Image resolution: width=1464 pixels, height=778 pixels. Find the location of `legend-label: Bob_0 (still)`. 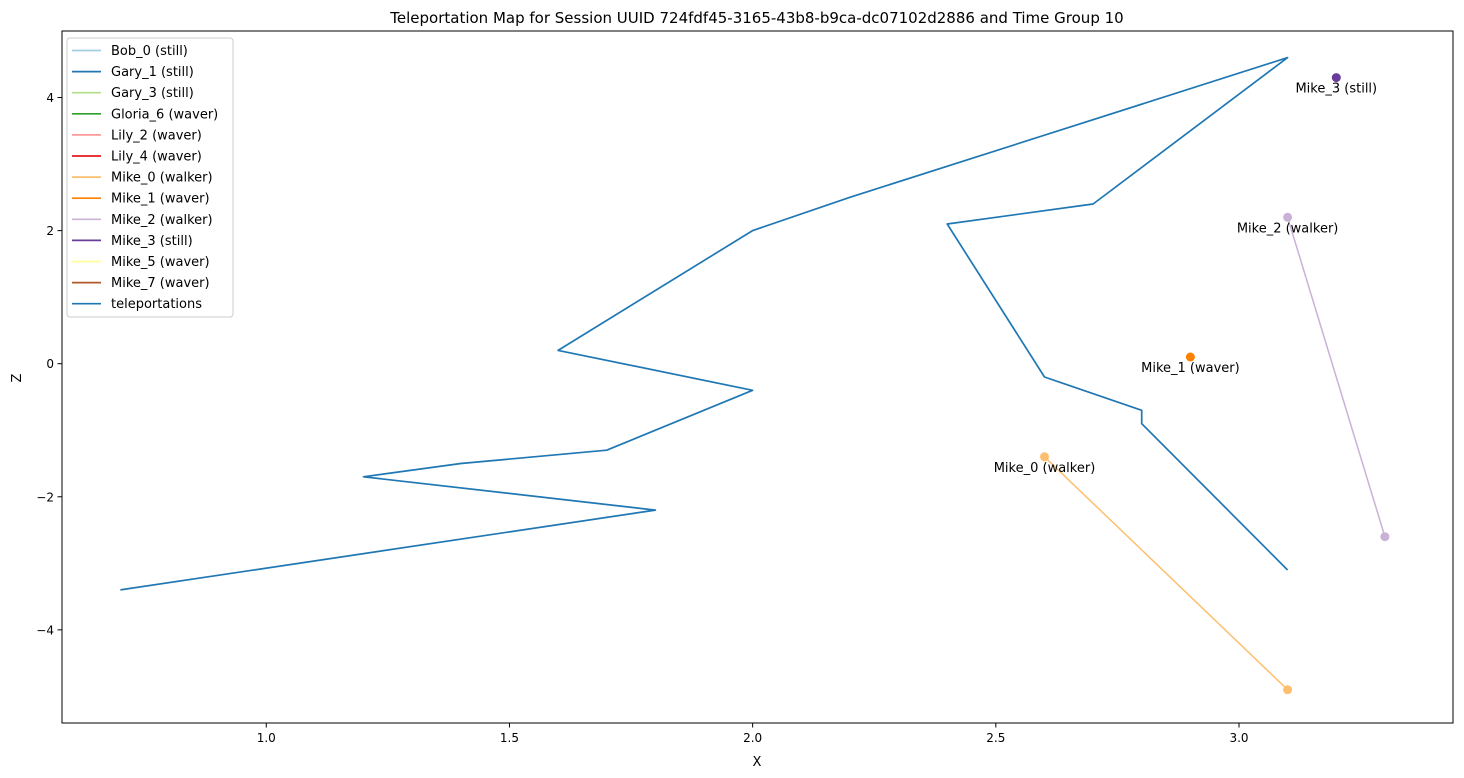

legend-label: Bob_0 (still) is located at coordinates (149, 51).